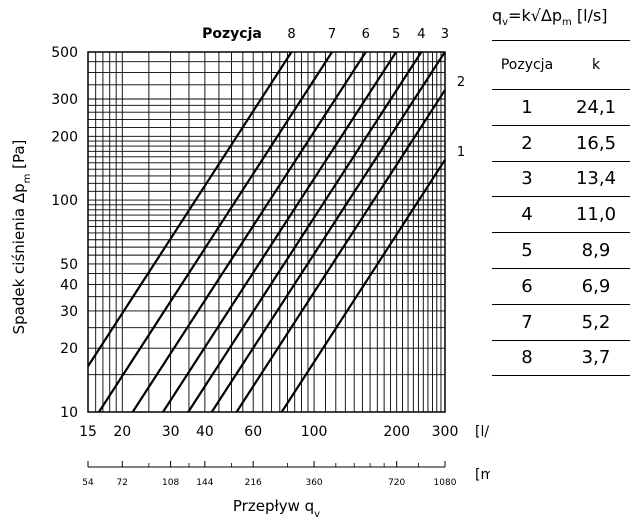 Image resolution: width=632 pixels, height=519 pixels. Describe the element at coordinates (445, 483) in the screenshot. I see `x2-tick-label: 1080` at that location.